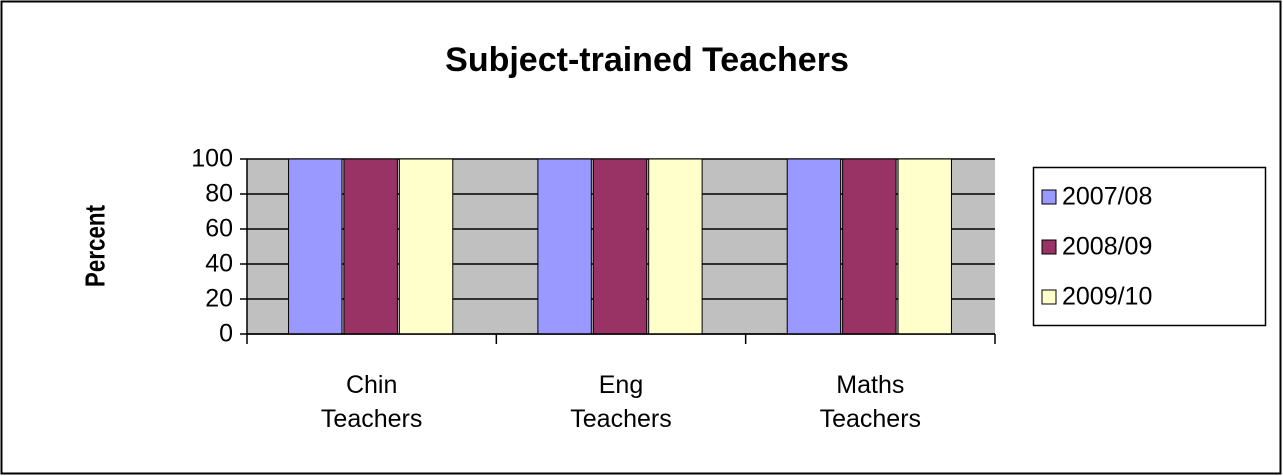 This screenshot has height=476, width=1283. What do you see at coordinates (95, 245) in the screenshot?
I see `y-axis-label: Percent` at bounding box center [95, 245].